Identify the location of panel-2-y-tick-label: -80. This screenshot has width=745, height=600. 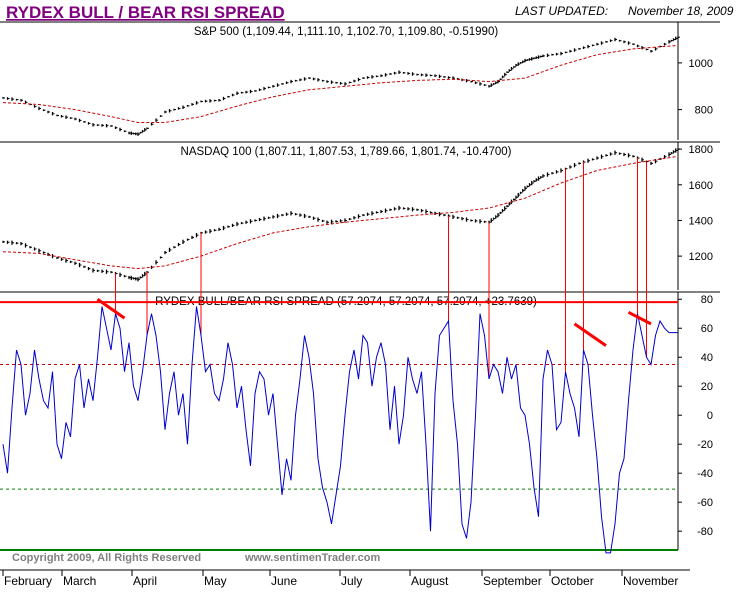
(705, 532).